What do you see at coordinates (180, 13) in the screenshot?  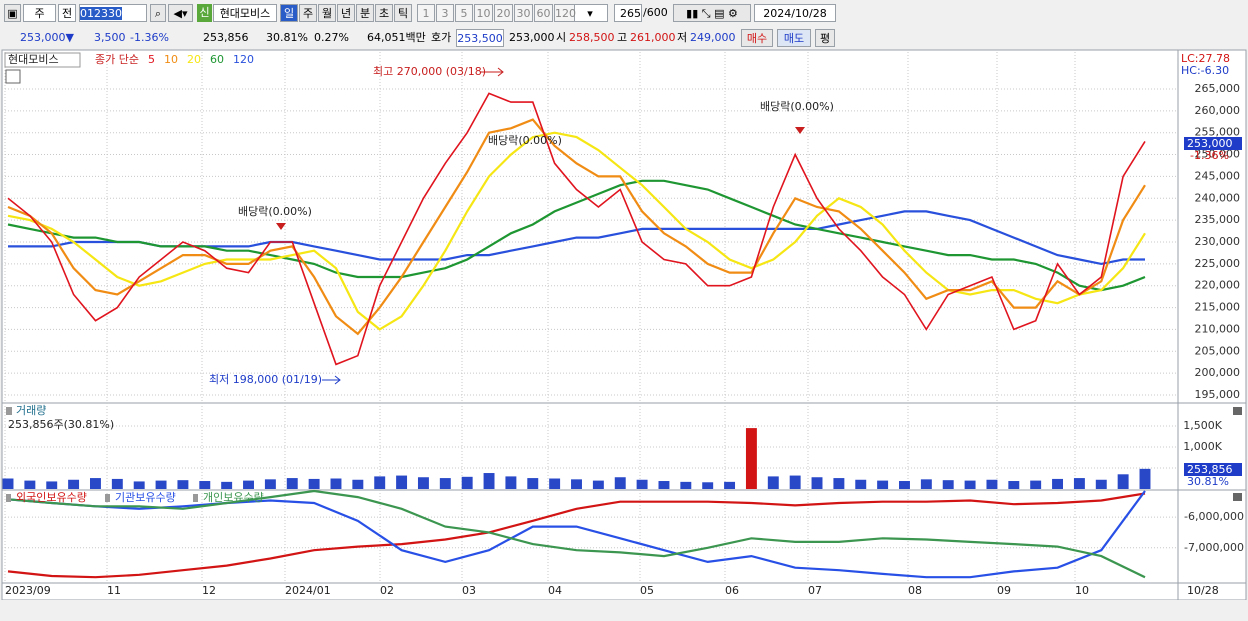 I see `sound-button: ◀▾` at bounding box center [180, 13].